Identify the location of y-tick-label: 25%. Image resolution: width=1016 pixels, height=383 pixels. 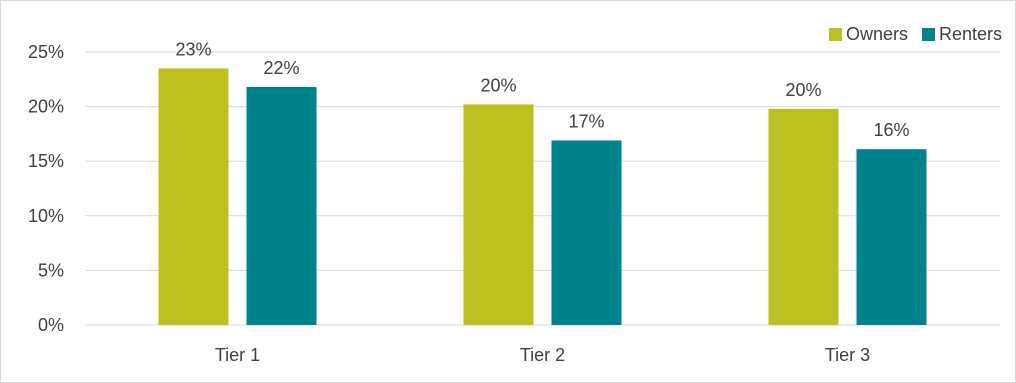
(46, 52).